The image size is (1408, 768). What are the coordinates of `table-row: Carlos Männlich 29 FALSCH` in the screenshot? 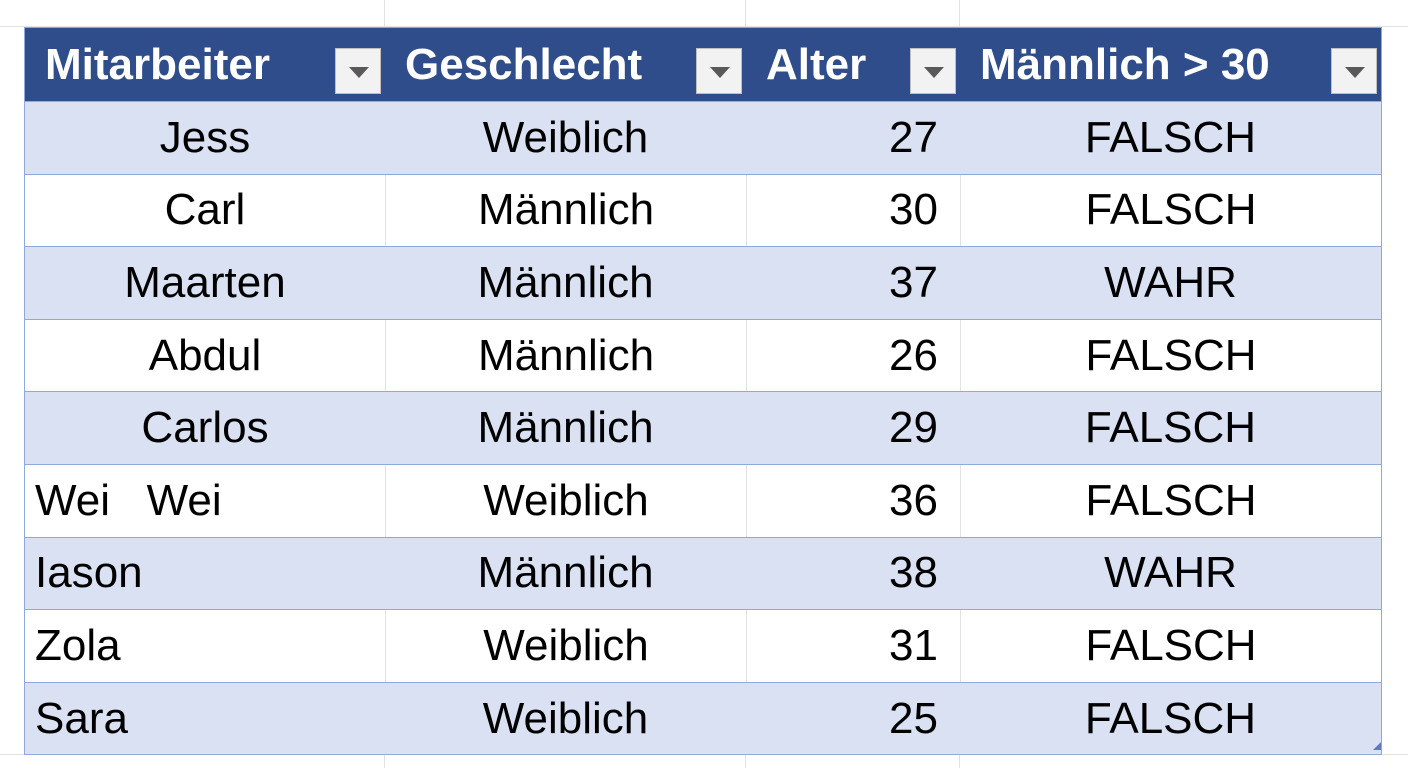 It's located at (703, 427).